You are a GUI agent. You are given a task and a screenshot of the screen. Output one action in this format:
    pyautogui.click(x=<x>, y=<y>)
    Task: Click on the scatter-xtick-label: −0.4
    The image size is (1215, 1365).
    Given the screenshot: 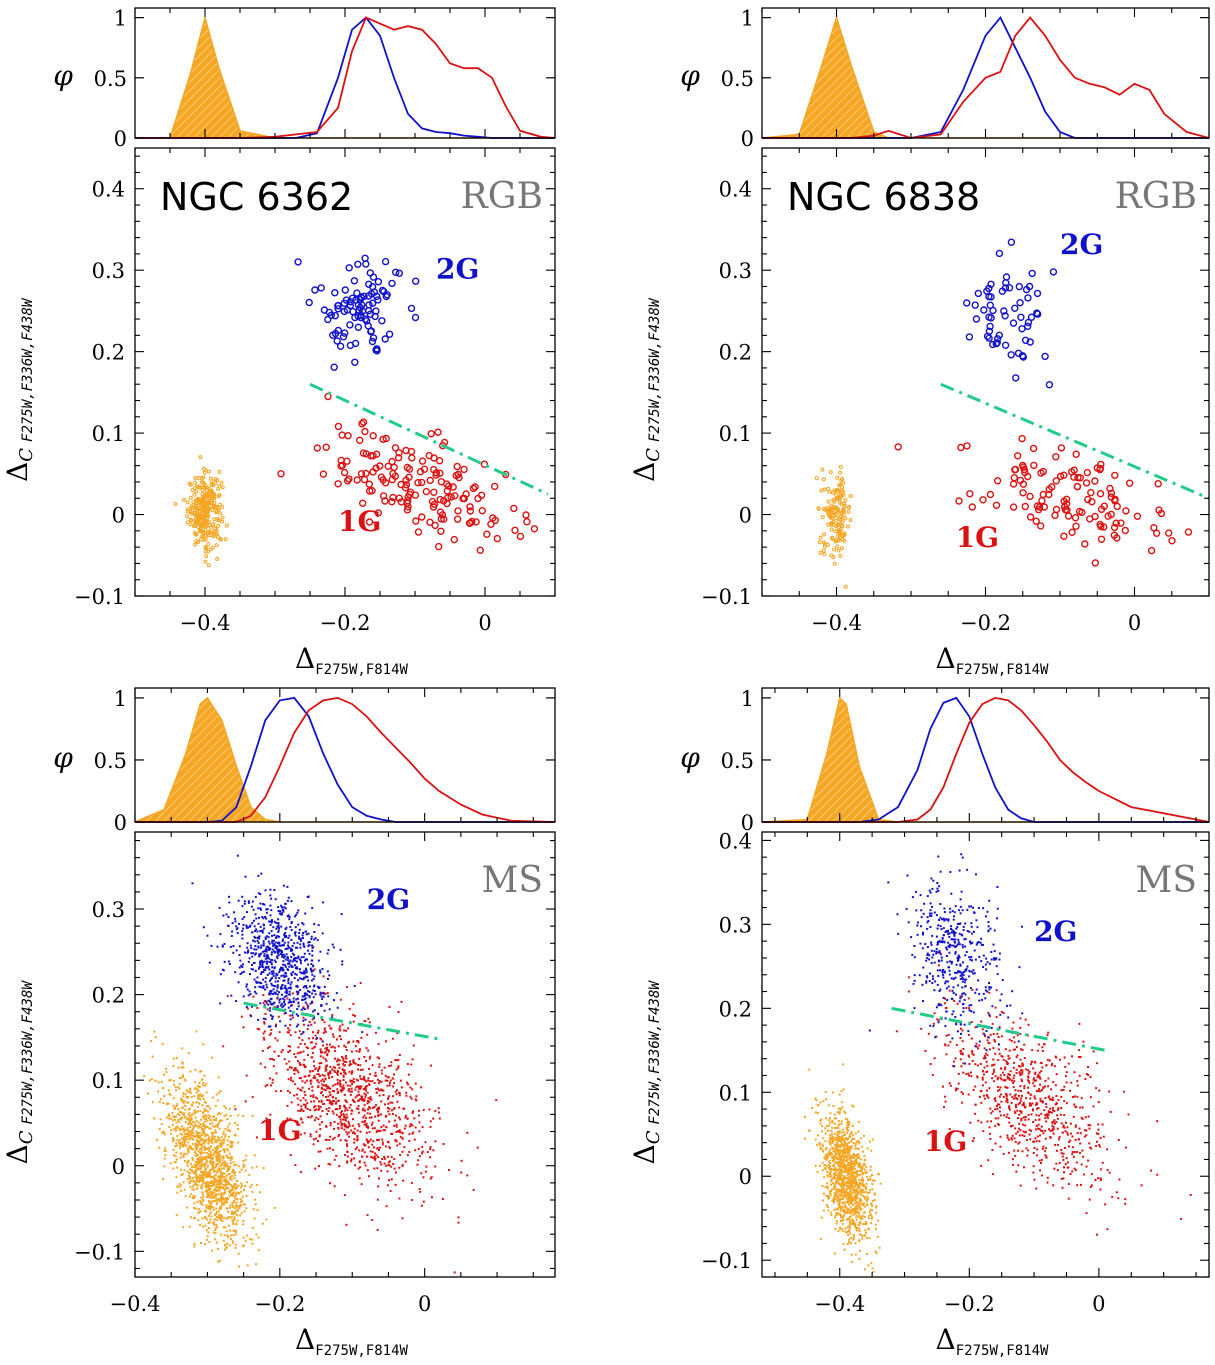 What is the action you would take?
    pyautogui.click(x=205, y=623)
    